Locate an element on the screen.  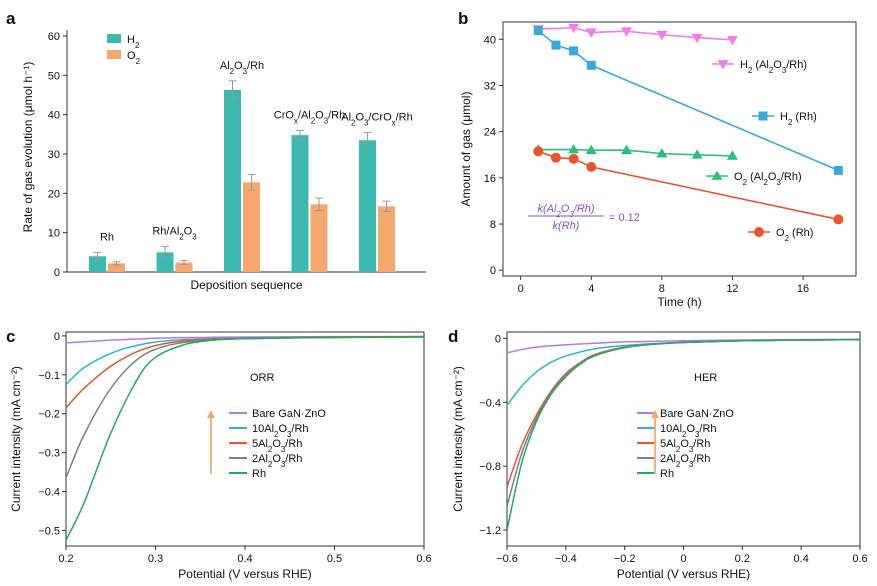
ratio-numerator: k(Al2O3/Rh) is located at coordinates (565, 211).